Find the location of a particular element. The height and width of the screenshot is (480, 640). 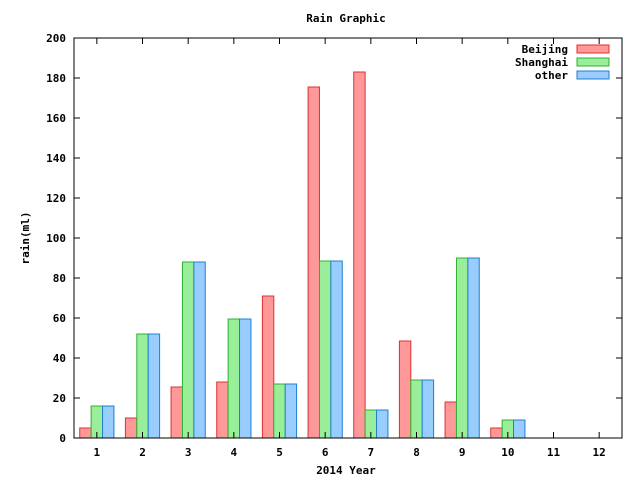

y-tick-label: 180 is located at coordinates (56, 78).